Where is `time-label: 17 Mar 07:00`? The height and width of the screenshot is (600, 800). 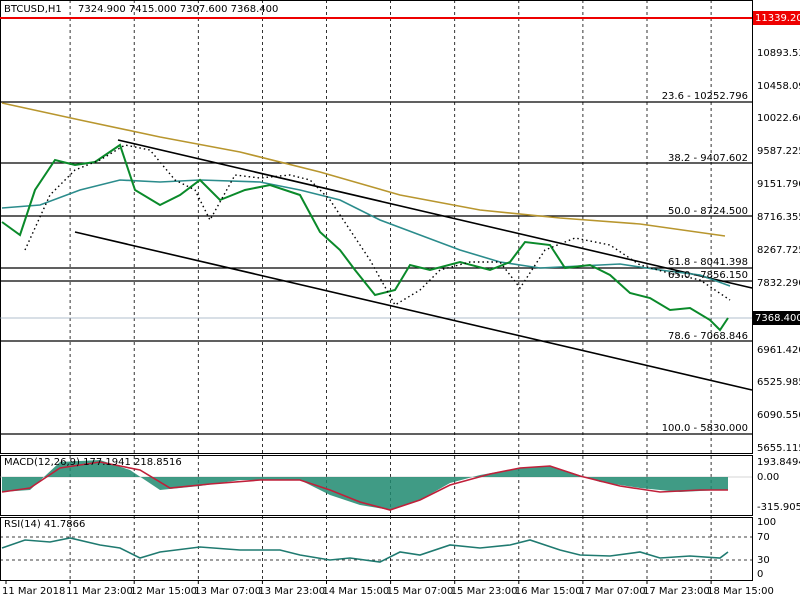 time-label: 17 Mar 07:00 is located at coordinates (612, 591).